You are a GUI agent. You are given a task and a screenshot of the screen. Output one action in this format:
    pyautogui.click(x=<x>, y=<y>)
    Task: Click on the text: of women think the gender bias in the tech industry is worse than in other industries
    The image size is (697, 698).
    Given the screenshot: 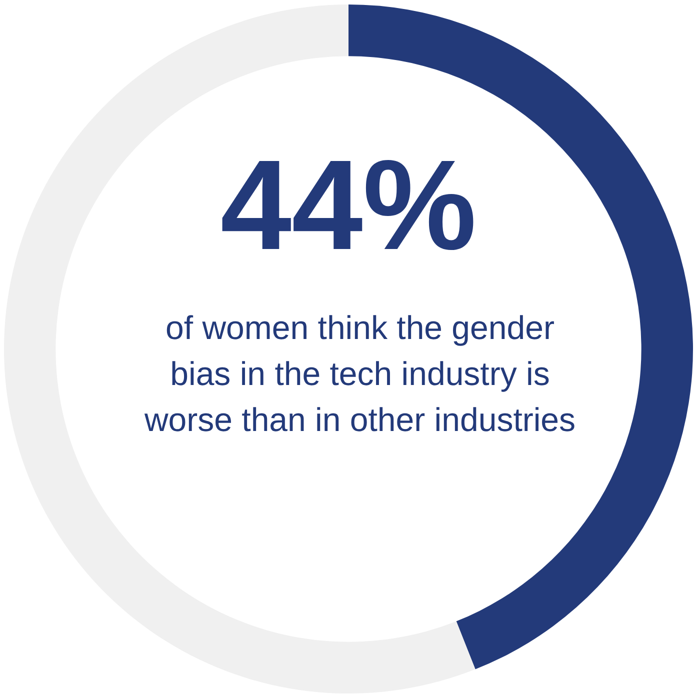 What is the action you would take?
    pyautogui.click(x=360, y=374)
    